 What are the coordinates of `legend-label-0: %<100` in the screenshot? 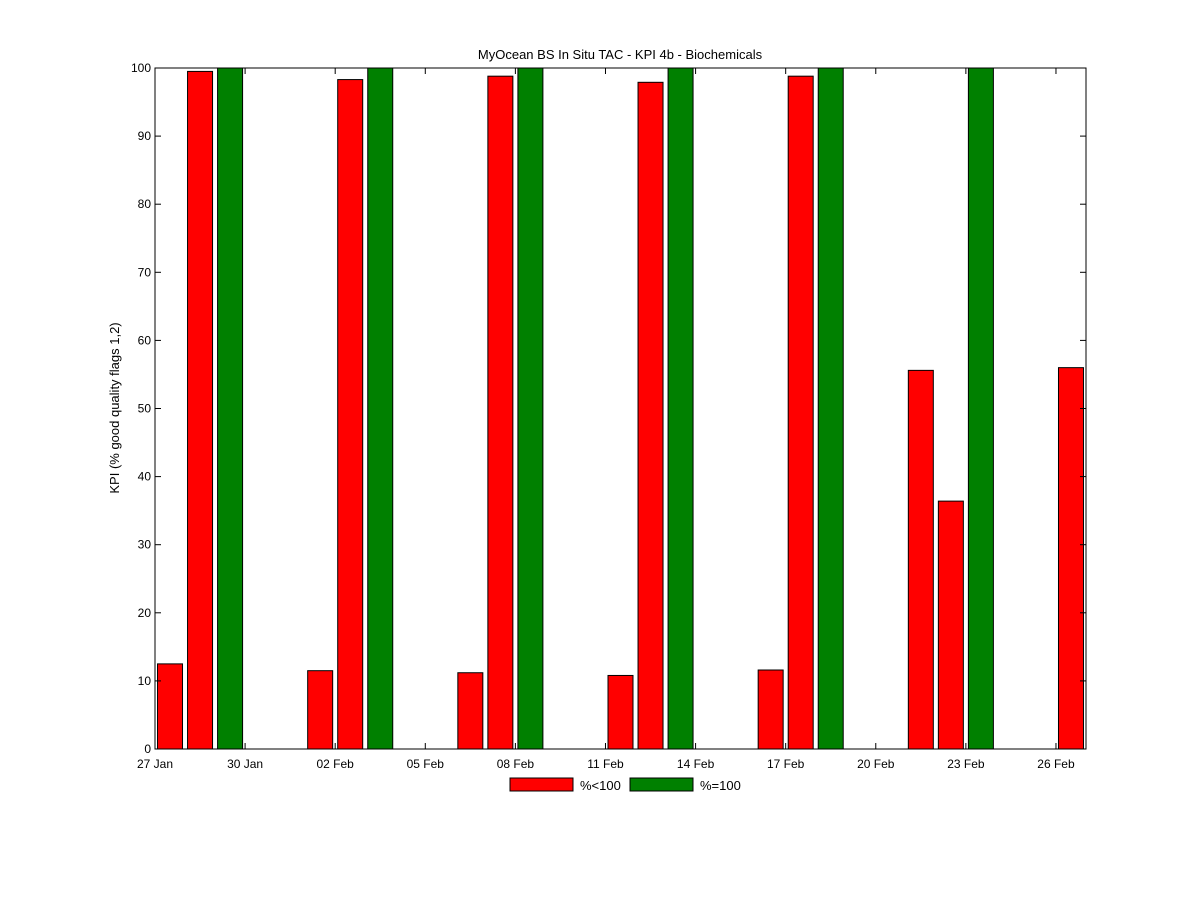 It's located at (600, 785).